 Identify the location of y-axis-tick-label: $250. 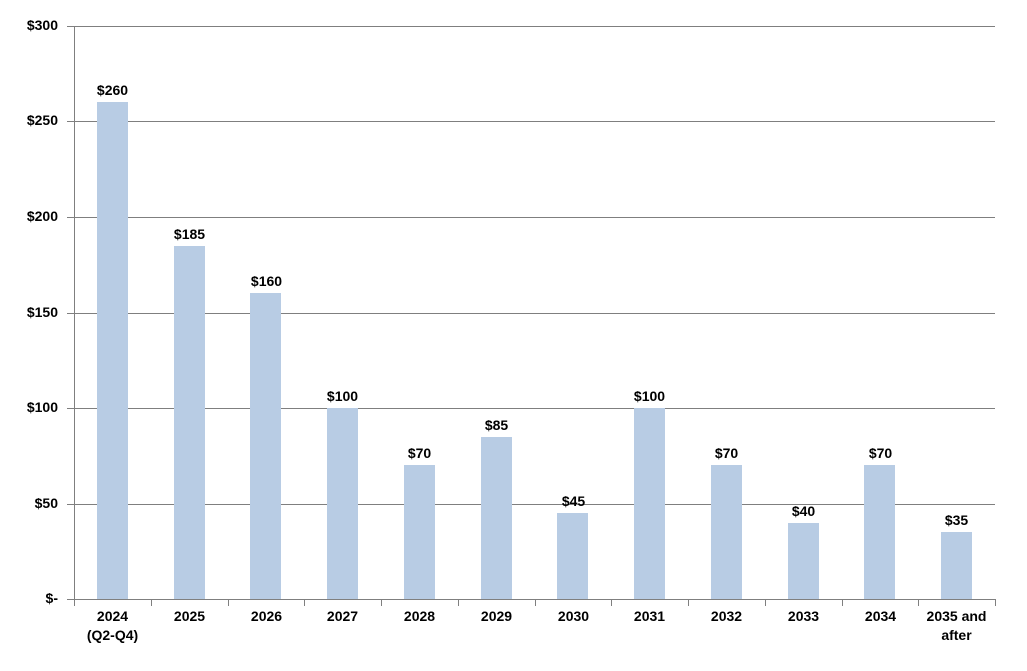
(42, 120).